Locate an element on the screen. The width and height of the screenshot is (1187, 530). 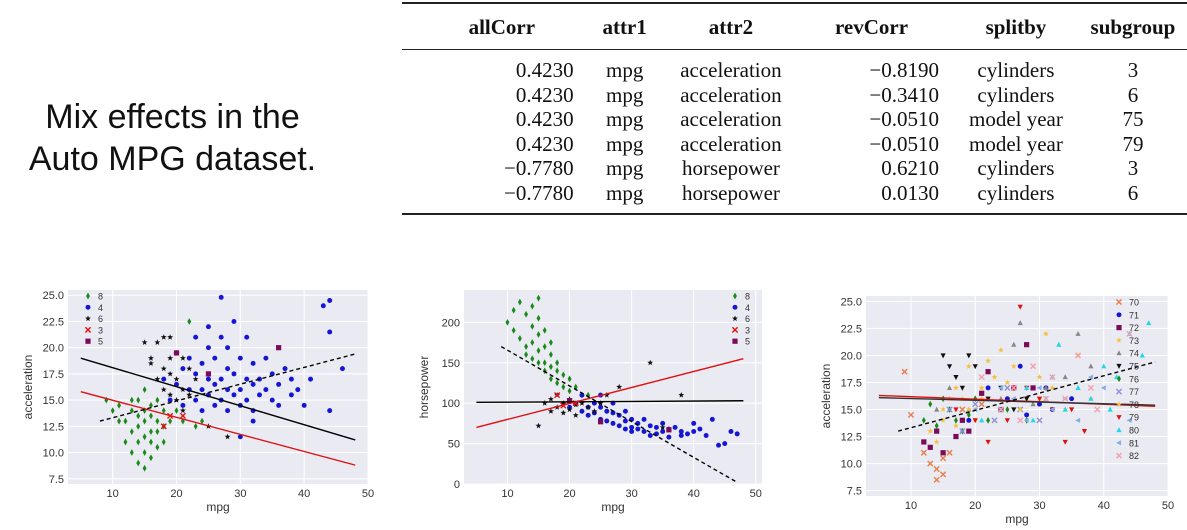
y-tick-label: 17.5 is located at coordinates (53, 375).